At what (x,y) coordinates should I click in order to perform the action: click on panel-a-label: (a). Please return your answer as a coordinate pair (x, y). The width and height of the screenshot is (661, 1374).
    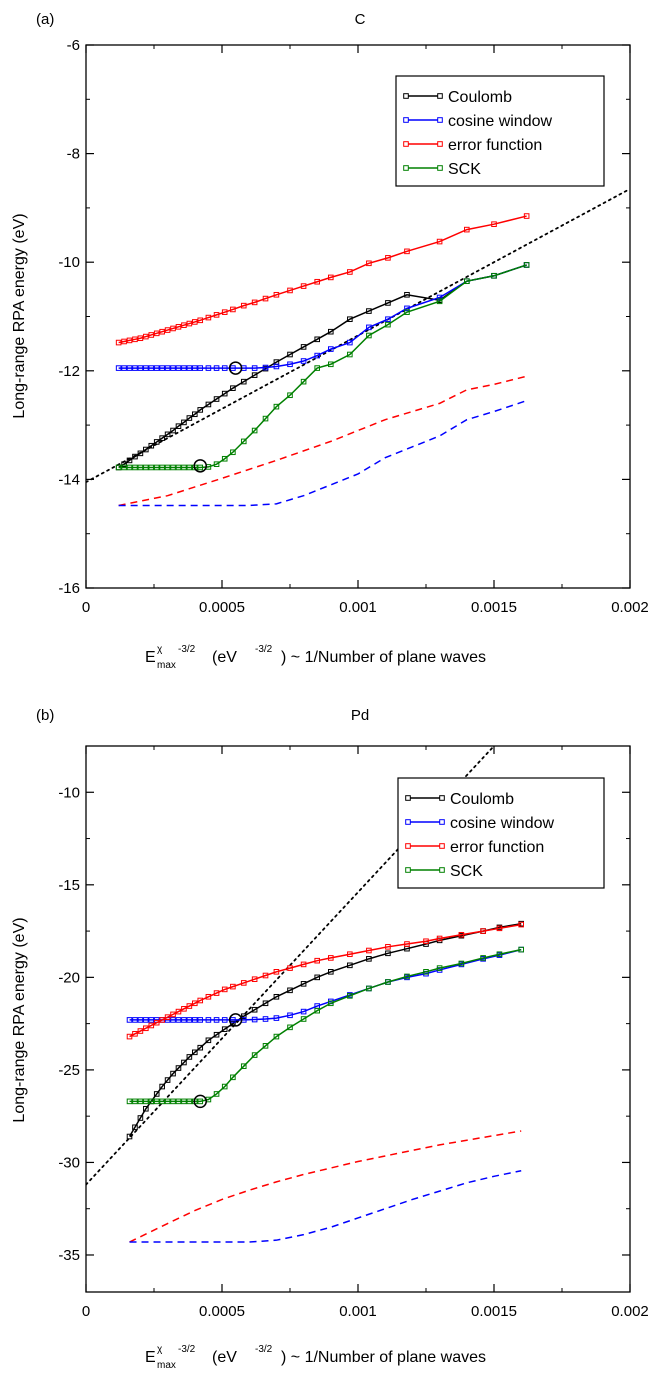
    Looking at the image, I should click on (45, 19).